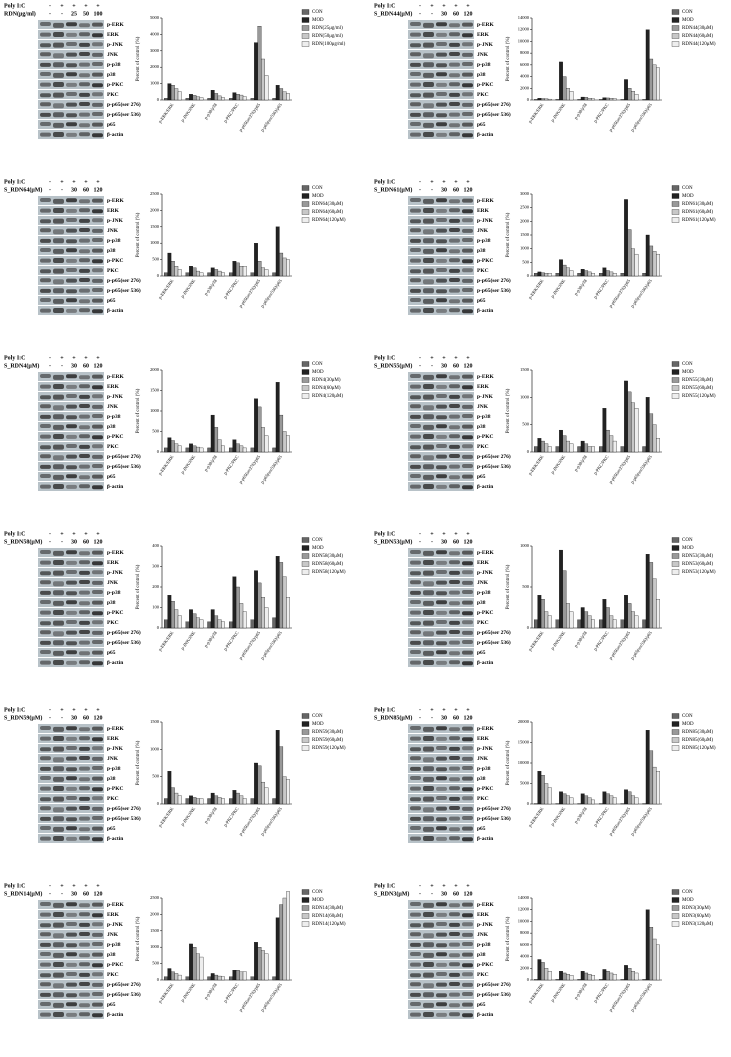 The height and width of the screenshot is (1057, 731). I want to click on y-tick-label: 1000, so click(155, 748).